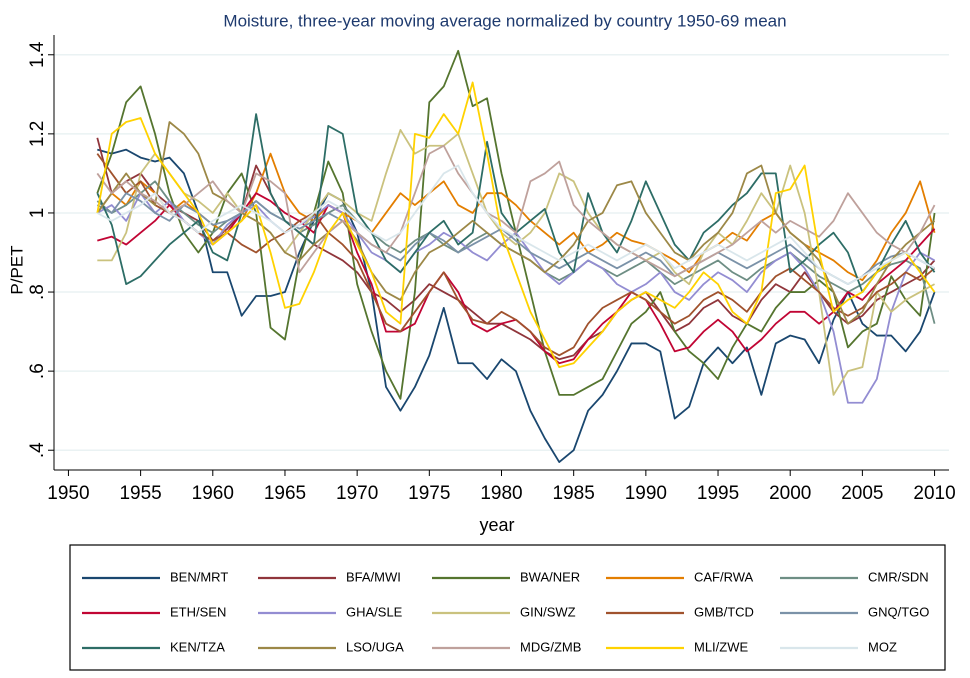 The height and width of the screenshot is (678, 970). I want to click on legend-label: MOZ, so click(882, 646).